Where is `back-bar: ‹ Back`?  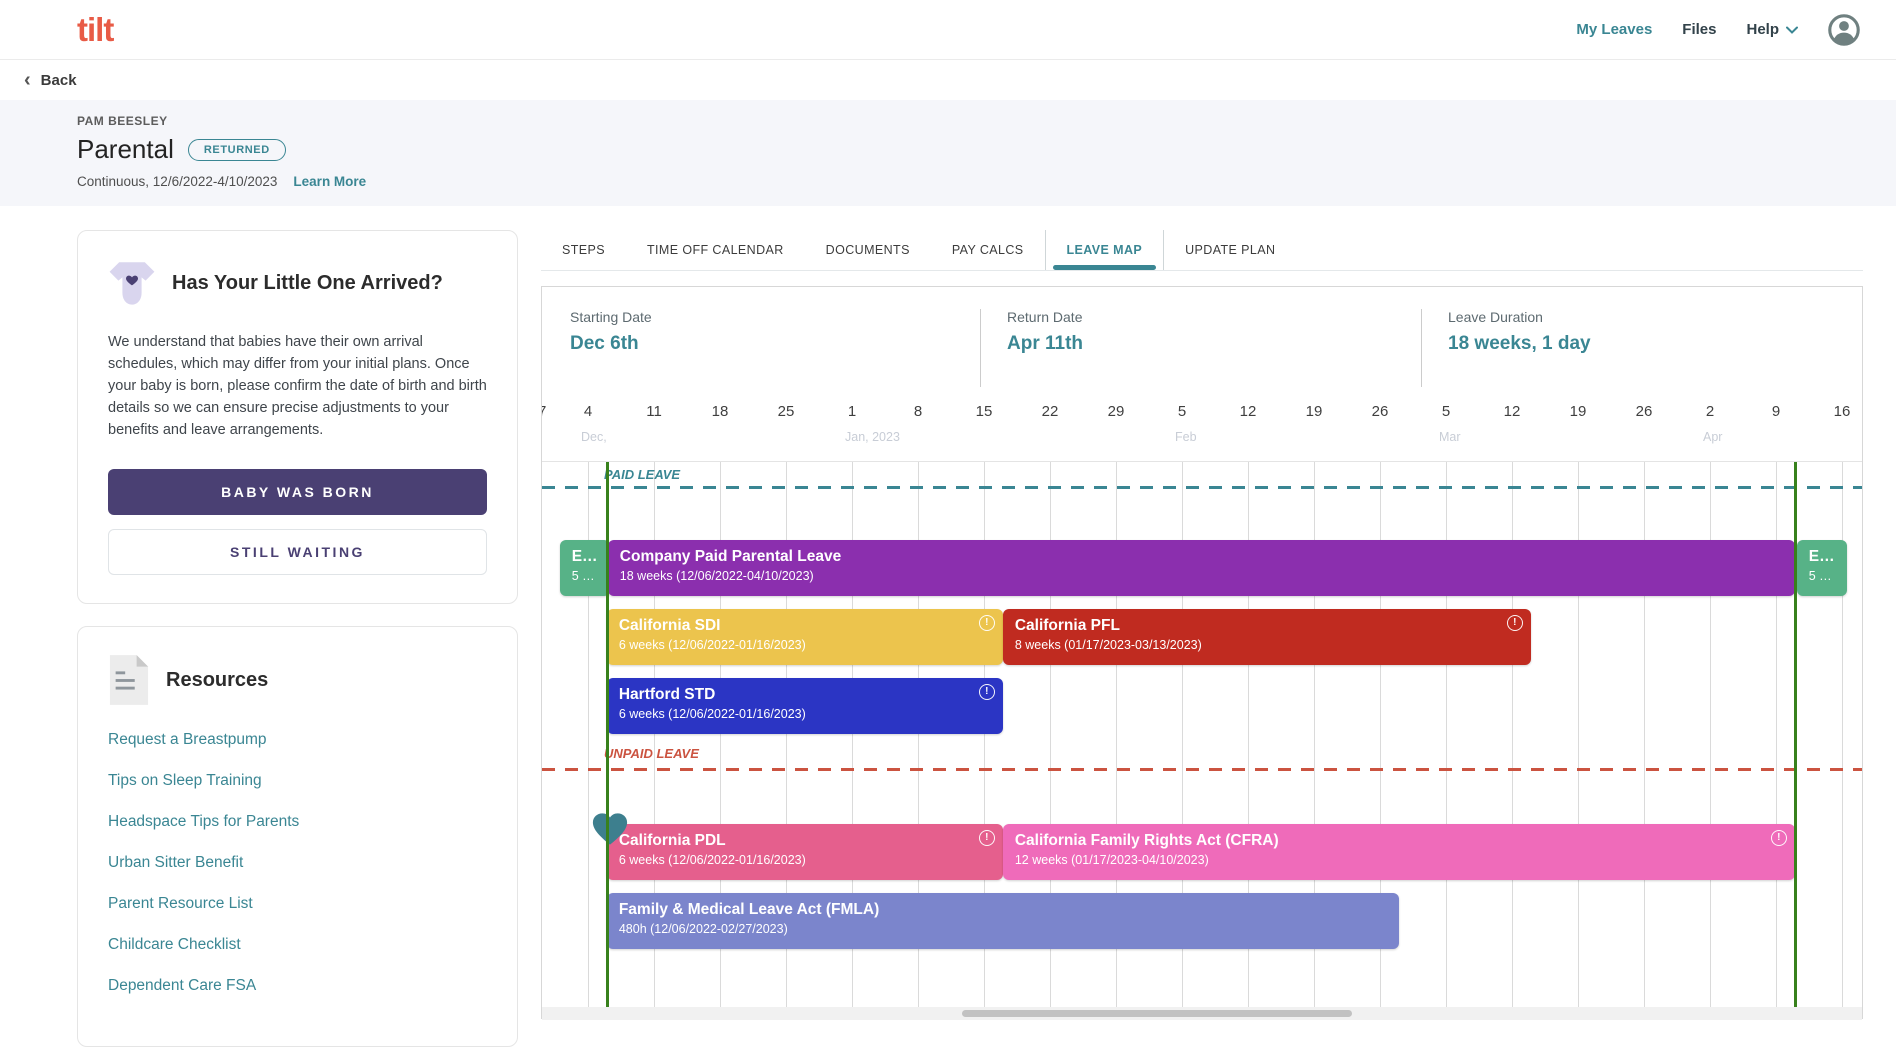 back-bar: ‹ Back is located at coordinates (948, 80).